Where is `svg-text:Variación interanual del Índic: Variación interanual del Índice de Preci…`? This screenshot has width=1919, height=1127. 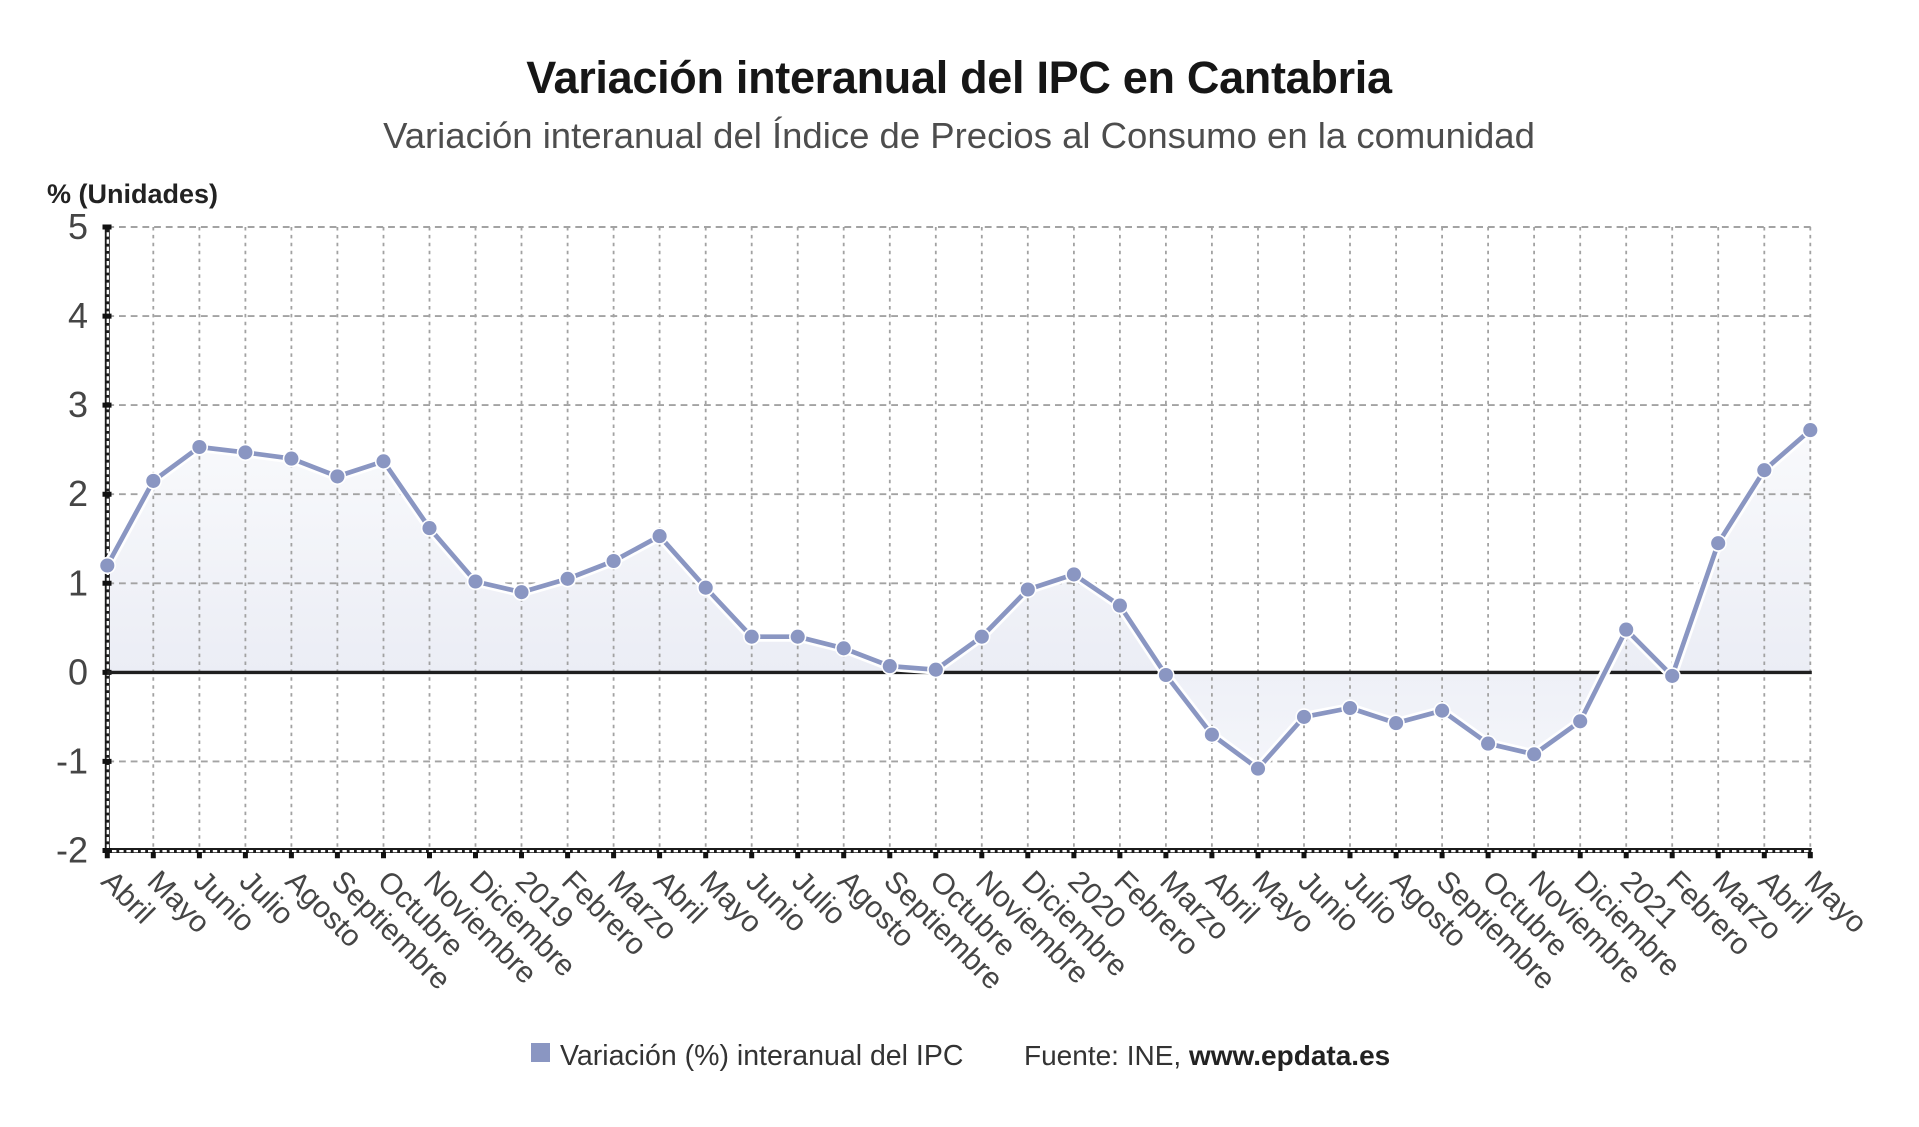 svg-text:Variación interanual del Índic: Variación interanual del Índice de Preci… is located at coordinates (959, 135).